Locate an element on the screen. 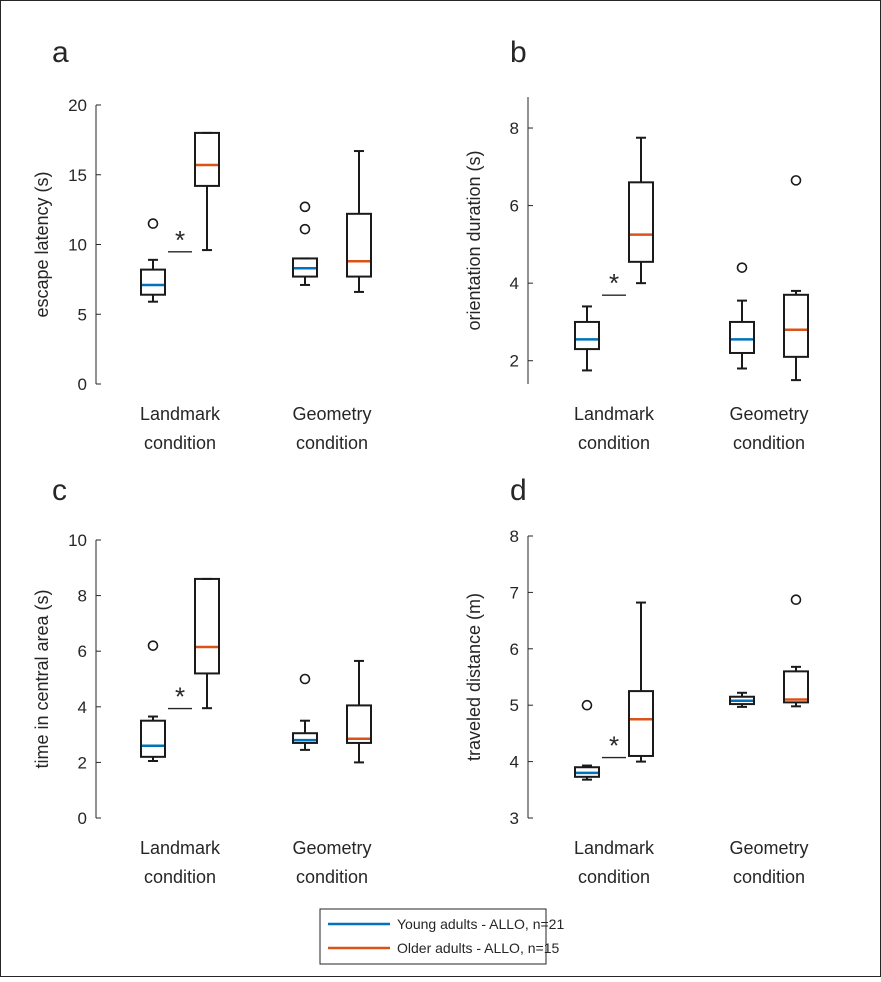 Image resolution: width=881 pixels, height=982 pixels. panel-label: c is located at coordinates (59, 490).